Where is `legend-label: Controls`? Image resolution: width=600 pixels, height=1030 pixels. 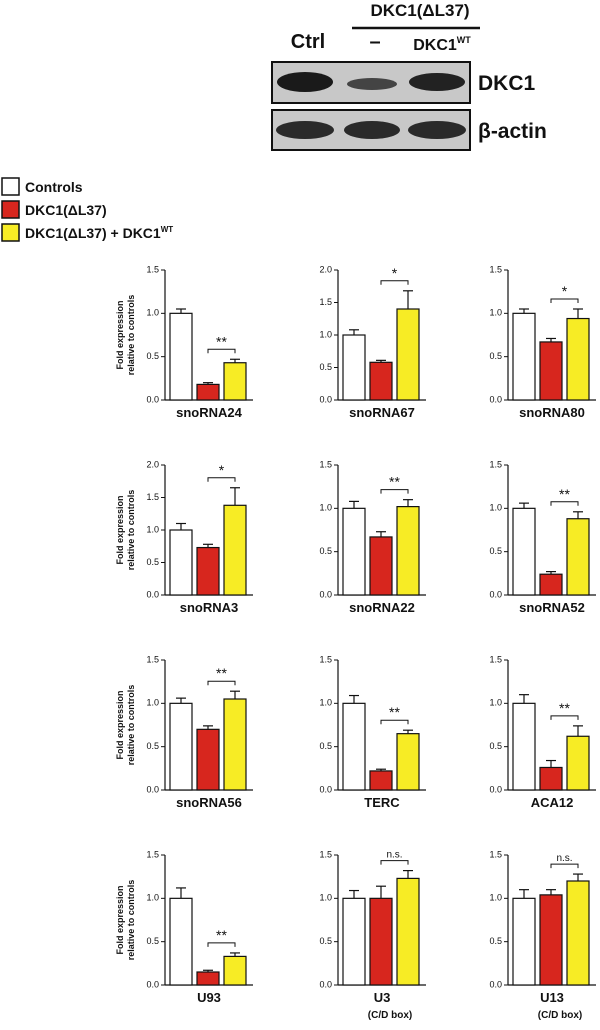 legend-label: Controls is located at coordinates (54, 187).